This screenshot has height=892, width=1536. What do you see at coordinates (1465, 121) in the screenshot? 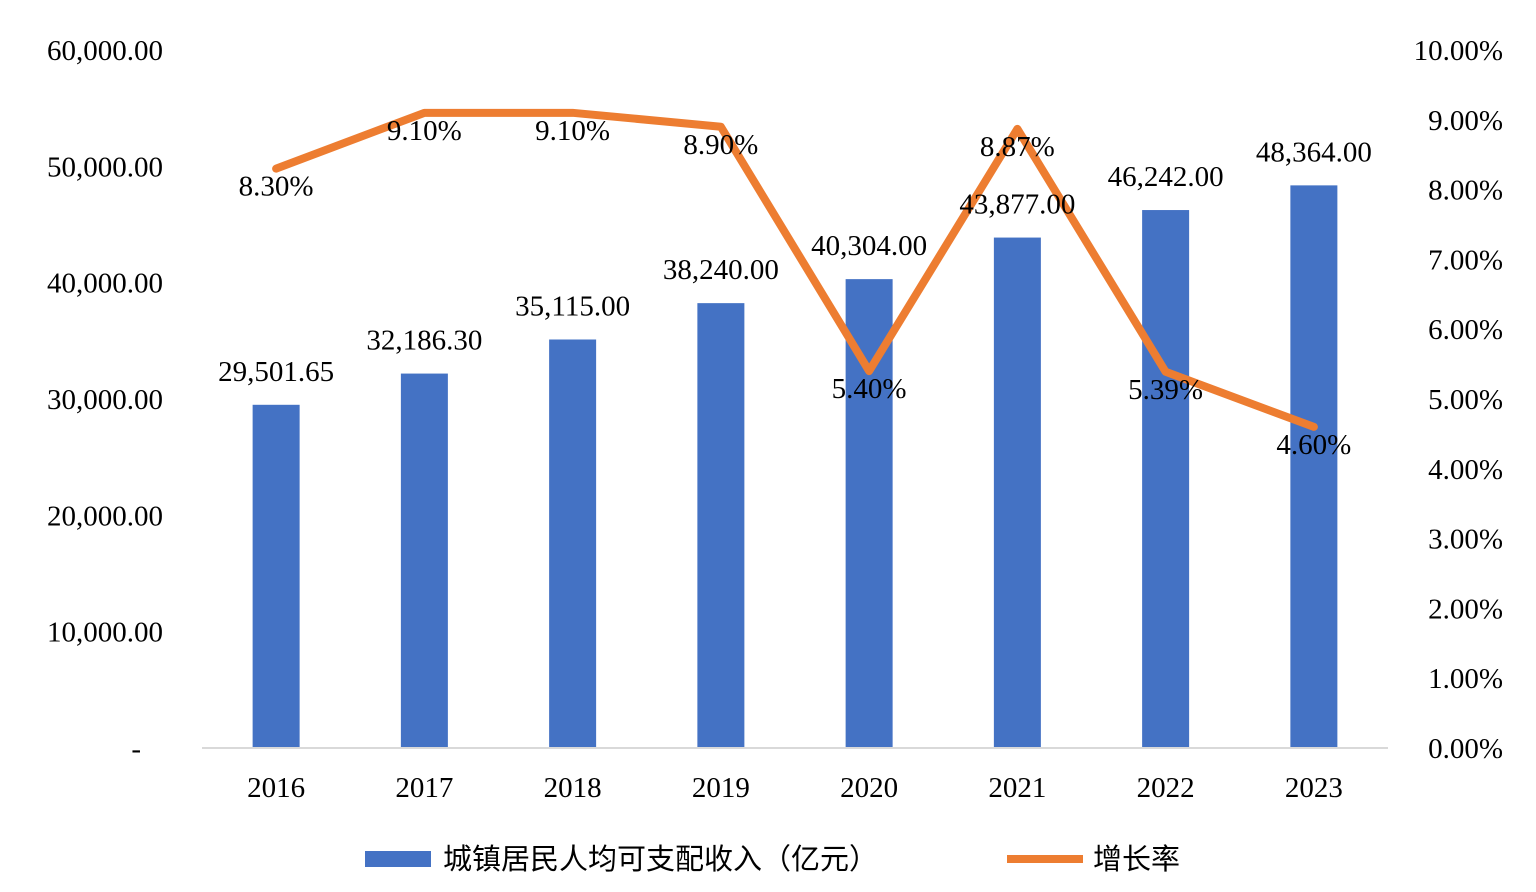
I see `right-axis-tick-label: 9.00%` at bounding box center [1465, 121].